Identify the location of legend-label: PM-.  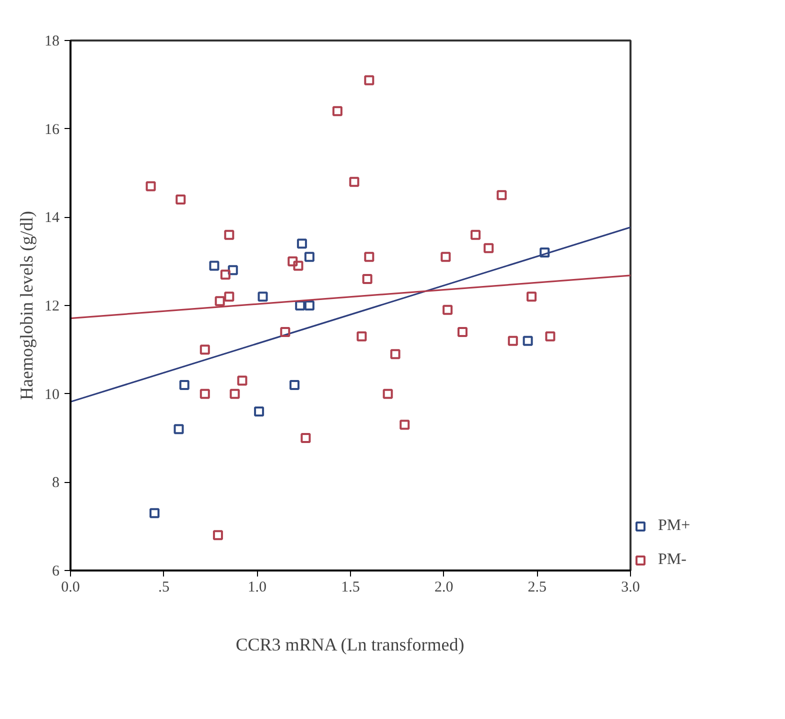
(672, 560).